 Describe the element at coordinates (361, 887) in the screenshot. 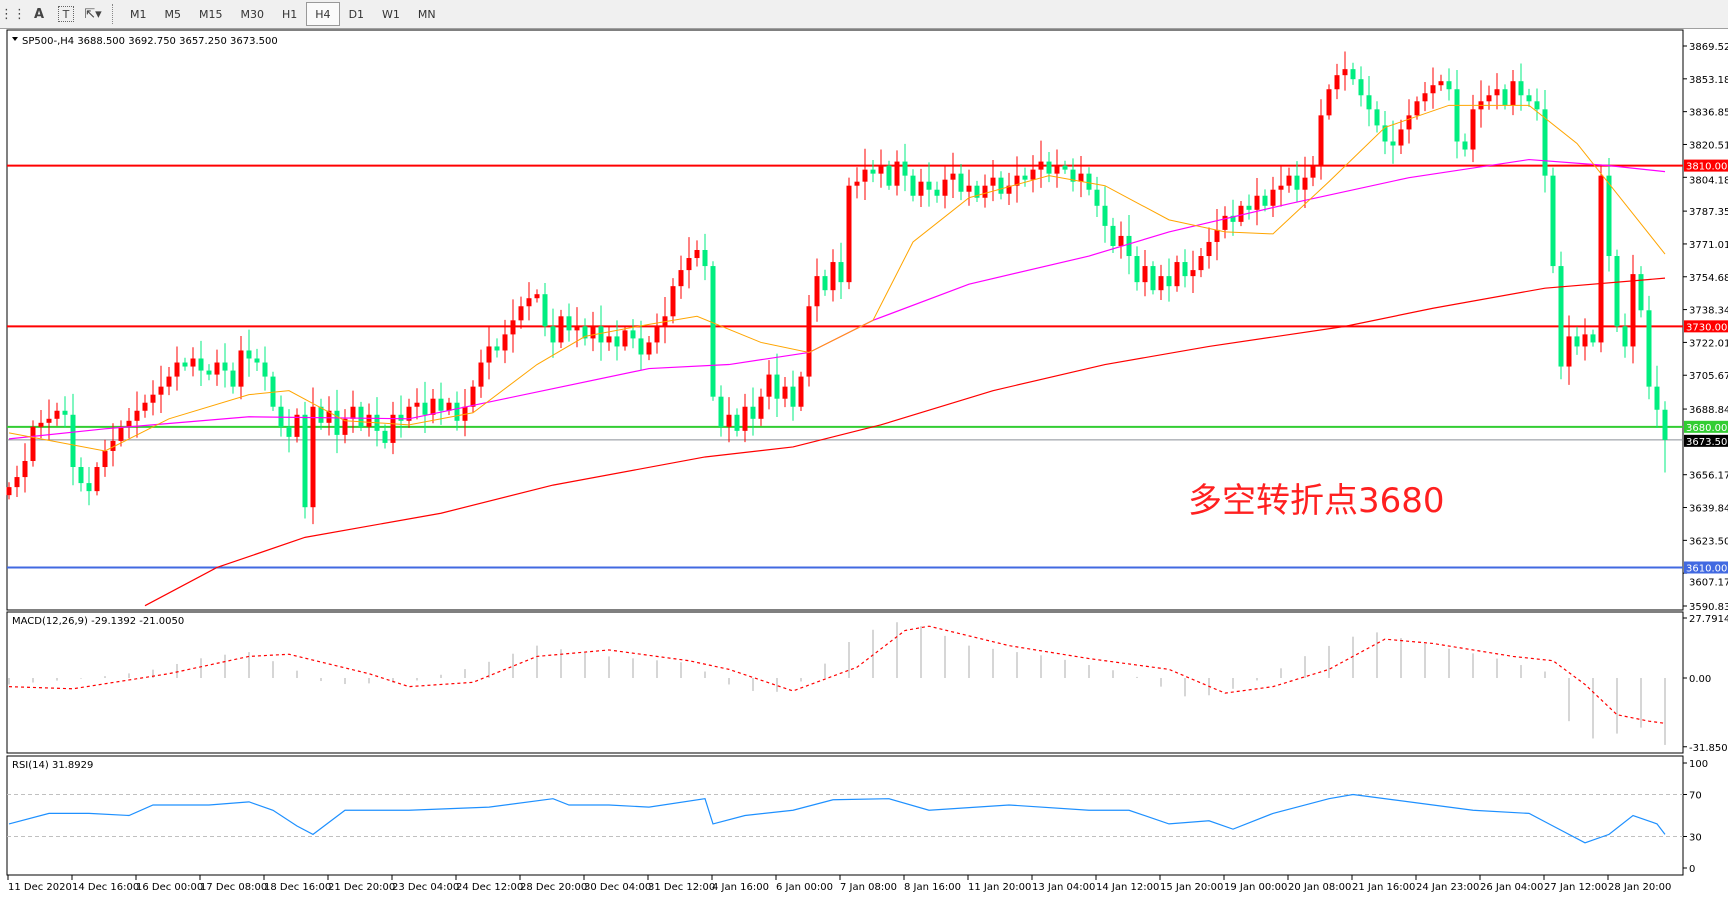

I see `time-tick-label: 21 Dec 20:00` at that location.